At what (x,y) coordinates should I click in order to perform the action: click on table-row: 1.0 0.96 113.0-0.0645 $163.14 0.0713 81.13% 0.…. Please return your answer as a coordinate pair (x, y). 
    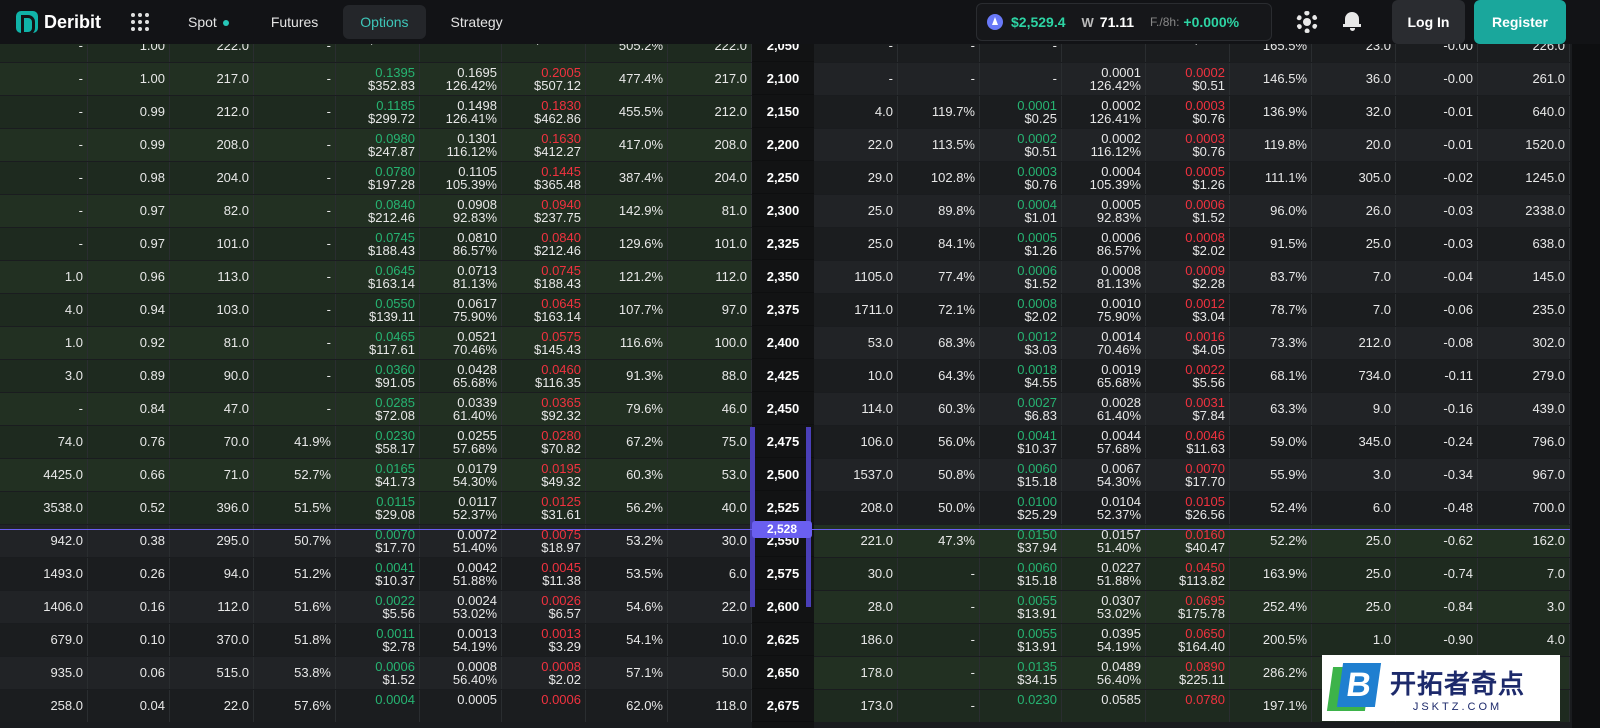
    Looking at the image, I should click on (785, 277).